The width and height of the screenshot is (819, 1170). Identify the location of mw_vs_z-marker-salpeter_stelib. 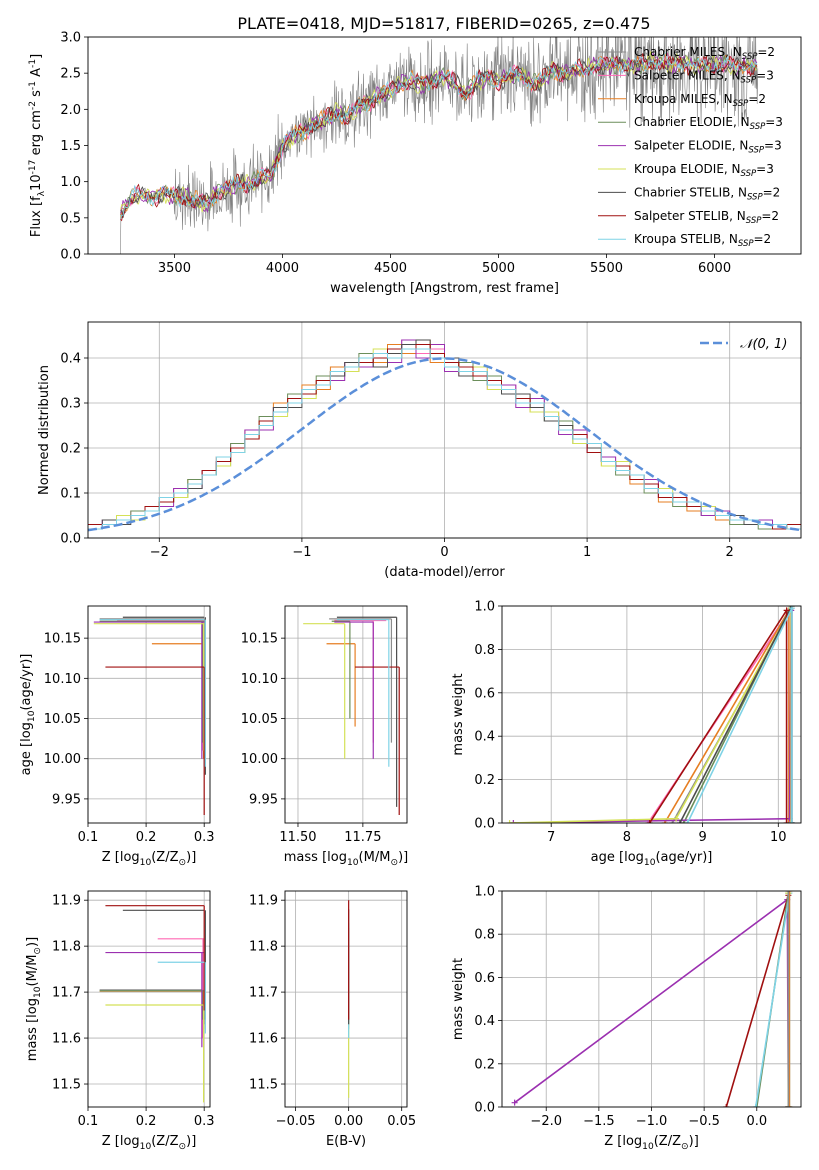
(726, 1105).